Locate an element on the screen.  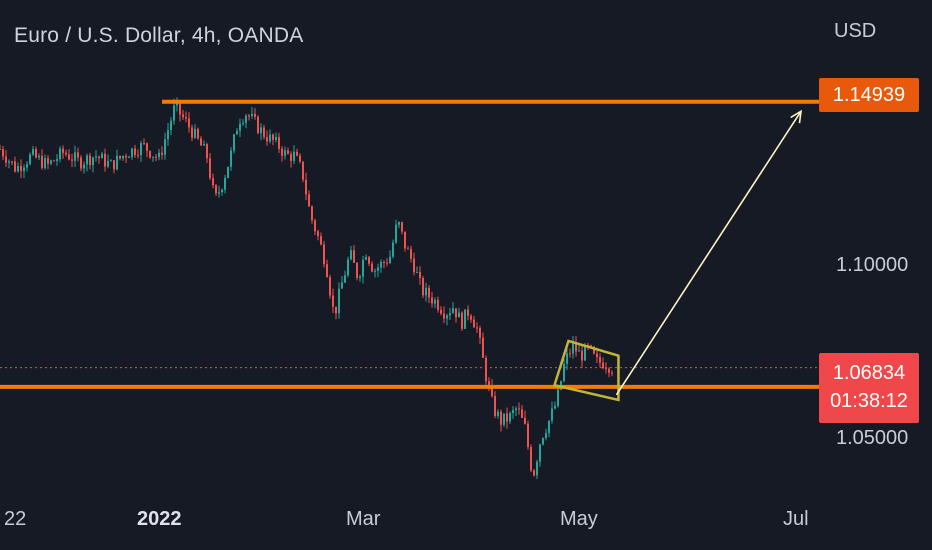
flag-pattern is located at coordinates (586, 370).